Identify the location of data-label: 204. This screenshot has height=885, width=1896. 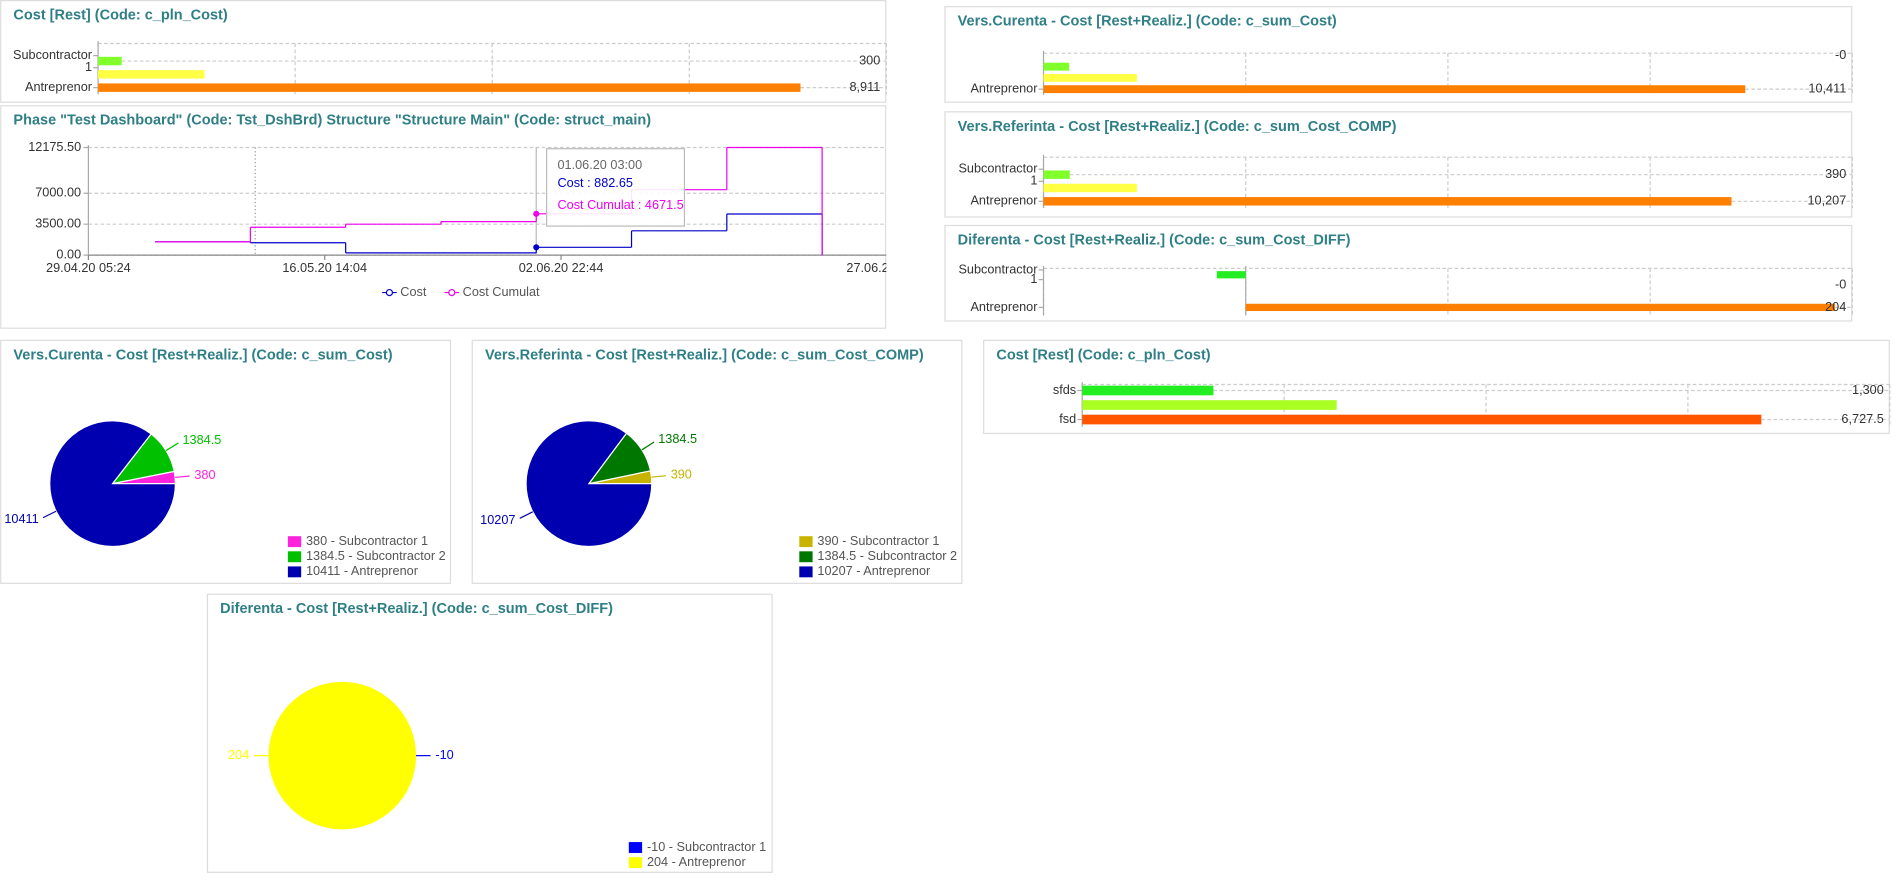
(238, 755).